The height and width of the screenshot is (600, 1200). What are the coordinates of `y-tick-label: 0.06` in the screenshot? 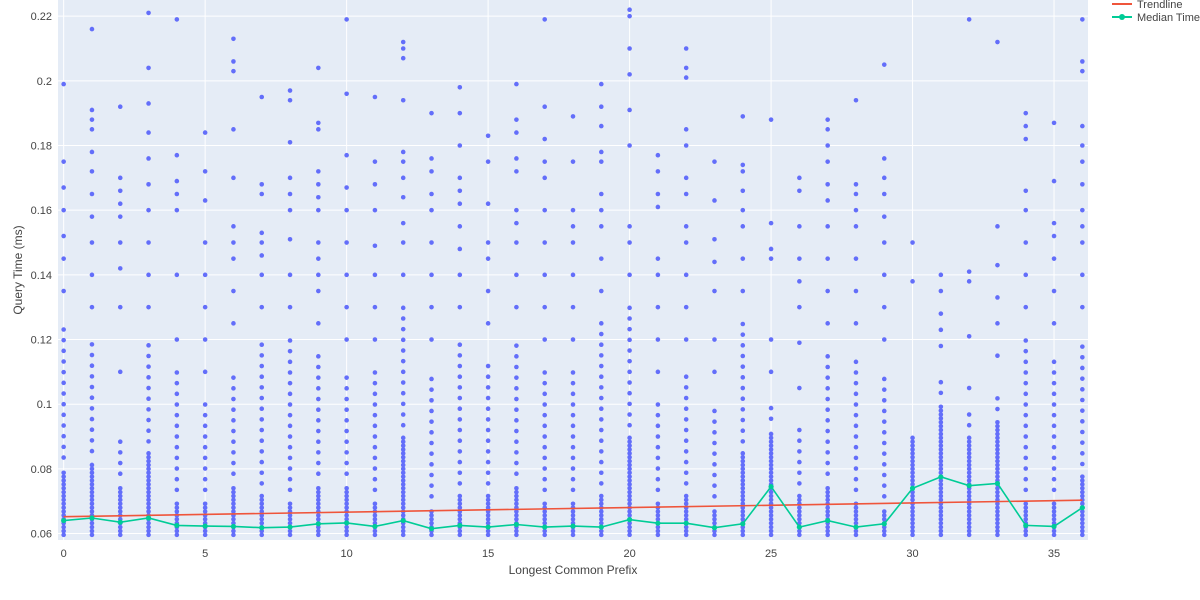 It's located at (41, 535).